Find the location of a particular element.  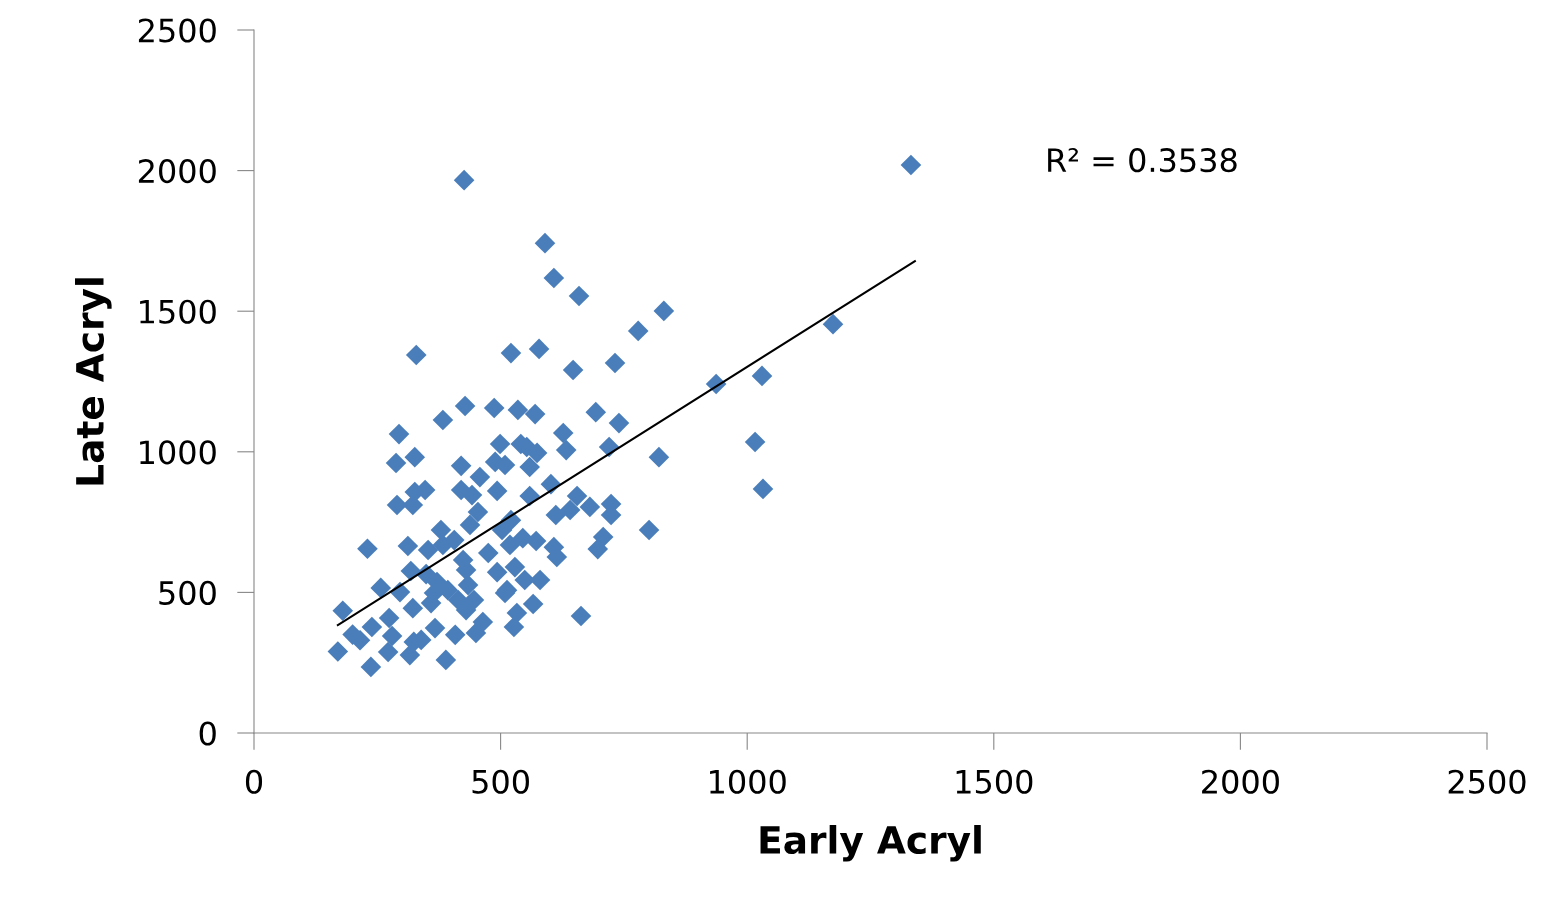

x-axis-title: Early Acryl is located at coordinates (870, 843).